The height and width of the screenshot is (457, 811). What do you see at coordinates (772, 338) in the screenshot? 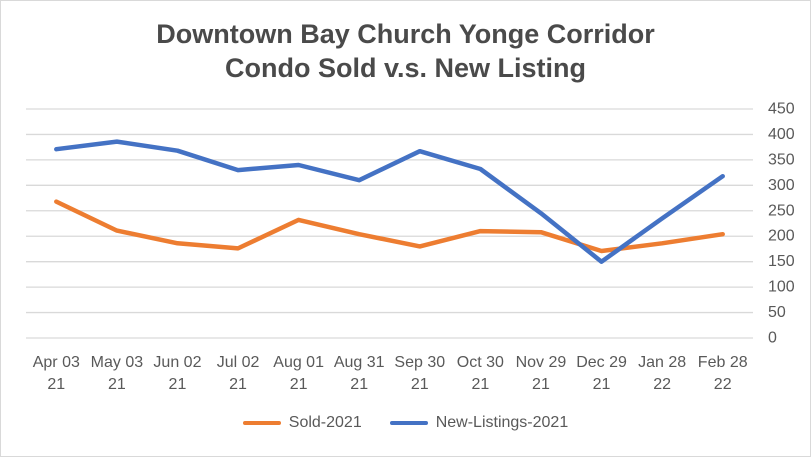
I see `y-tick-label-0: 0` at bounding box center [772, 338].